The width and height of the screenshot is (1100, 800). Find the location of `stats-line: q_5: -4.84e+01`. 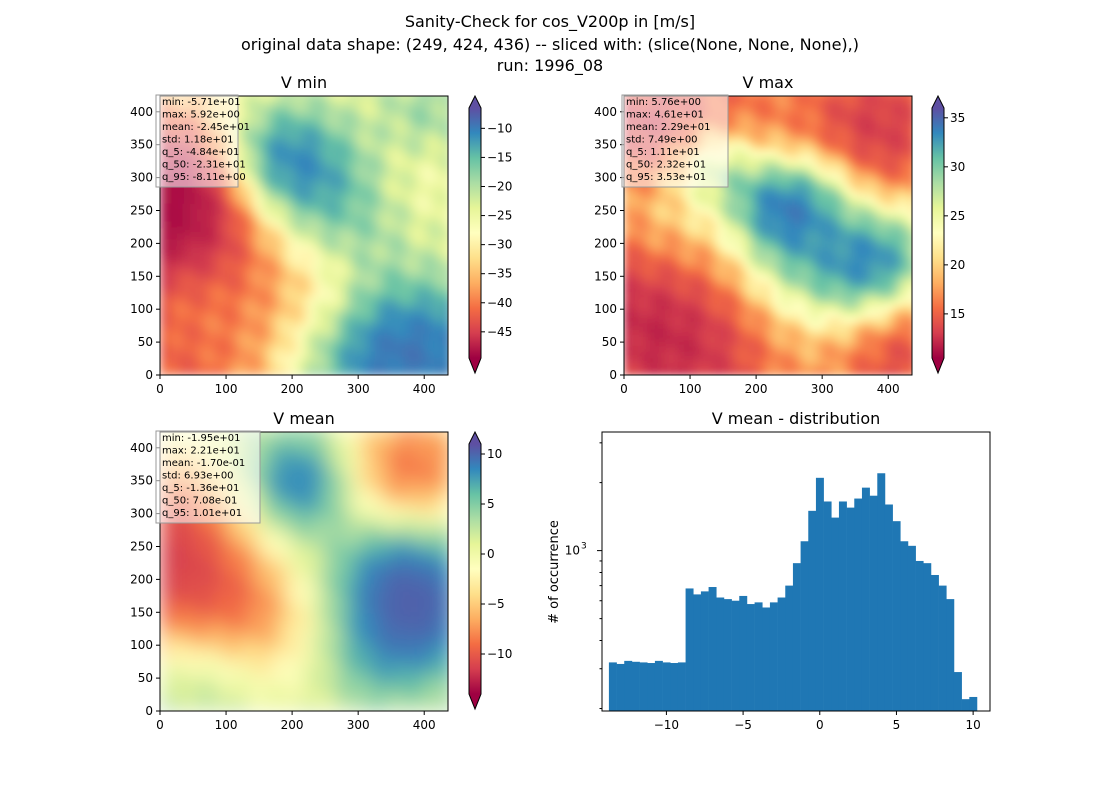

stats-line: q_5: -4.84e+01 is located at coordinates (200, 152).